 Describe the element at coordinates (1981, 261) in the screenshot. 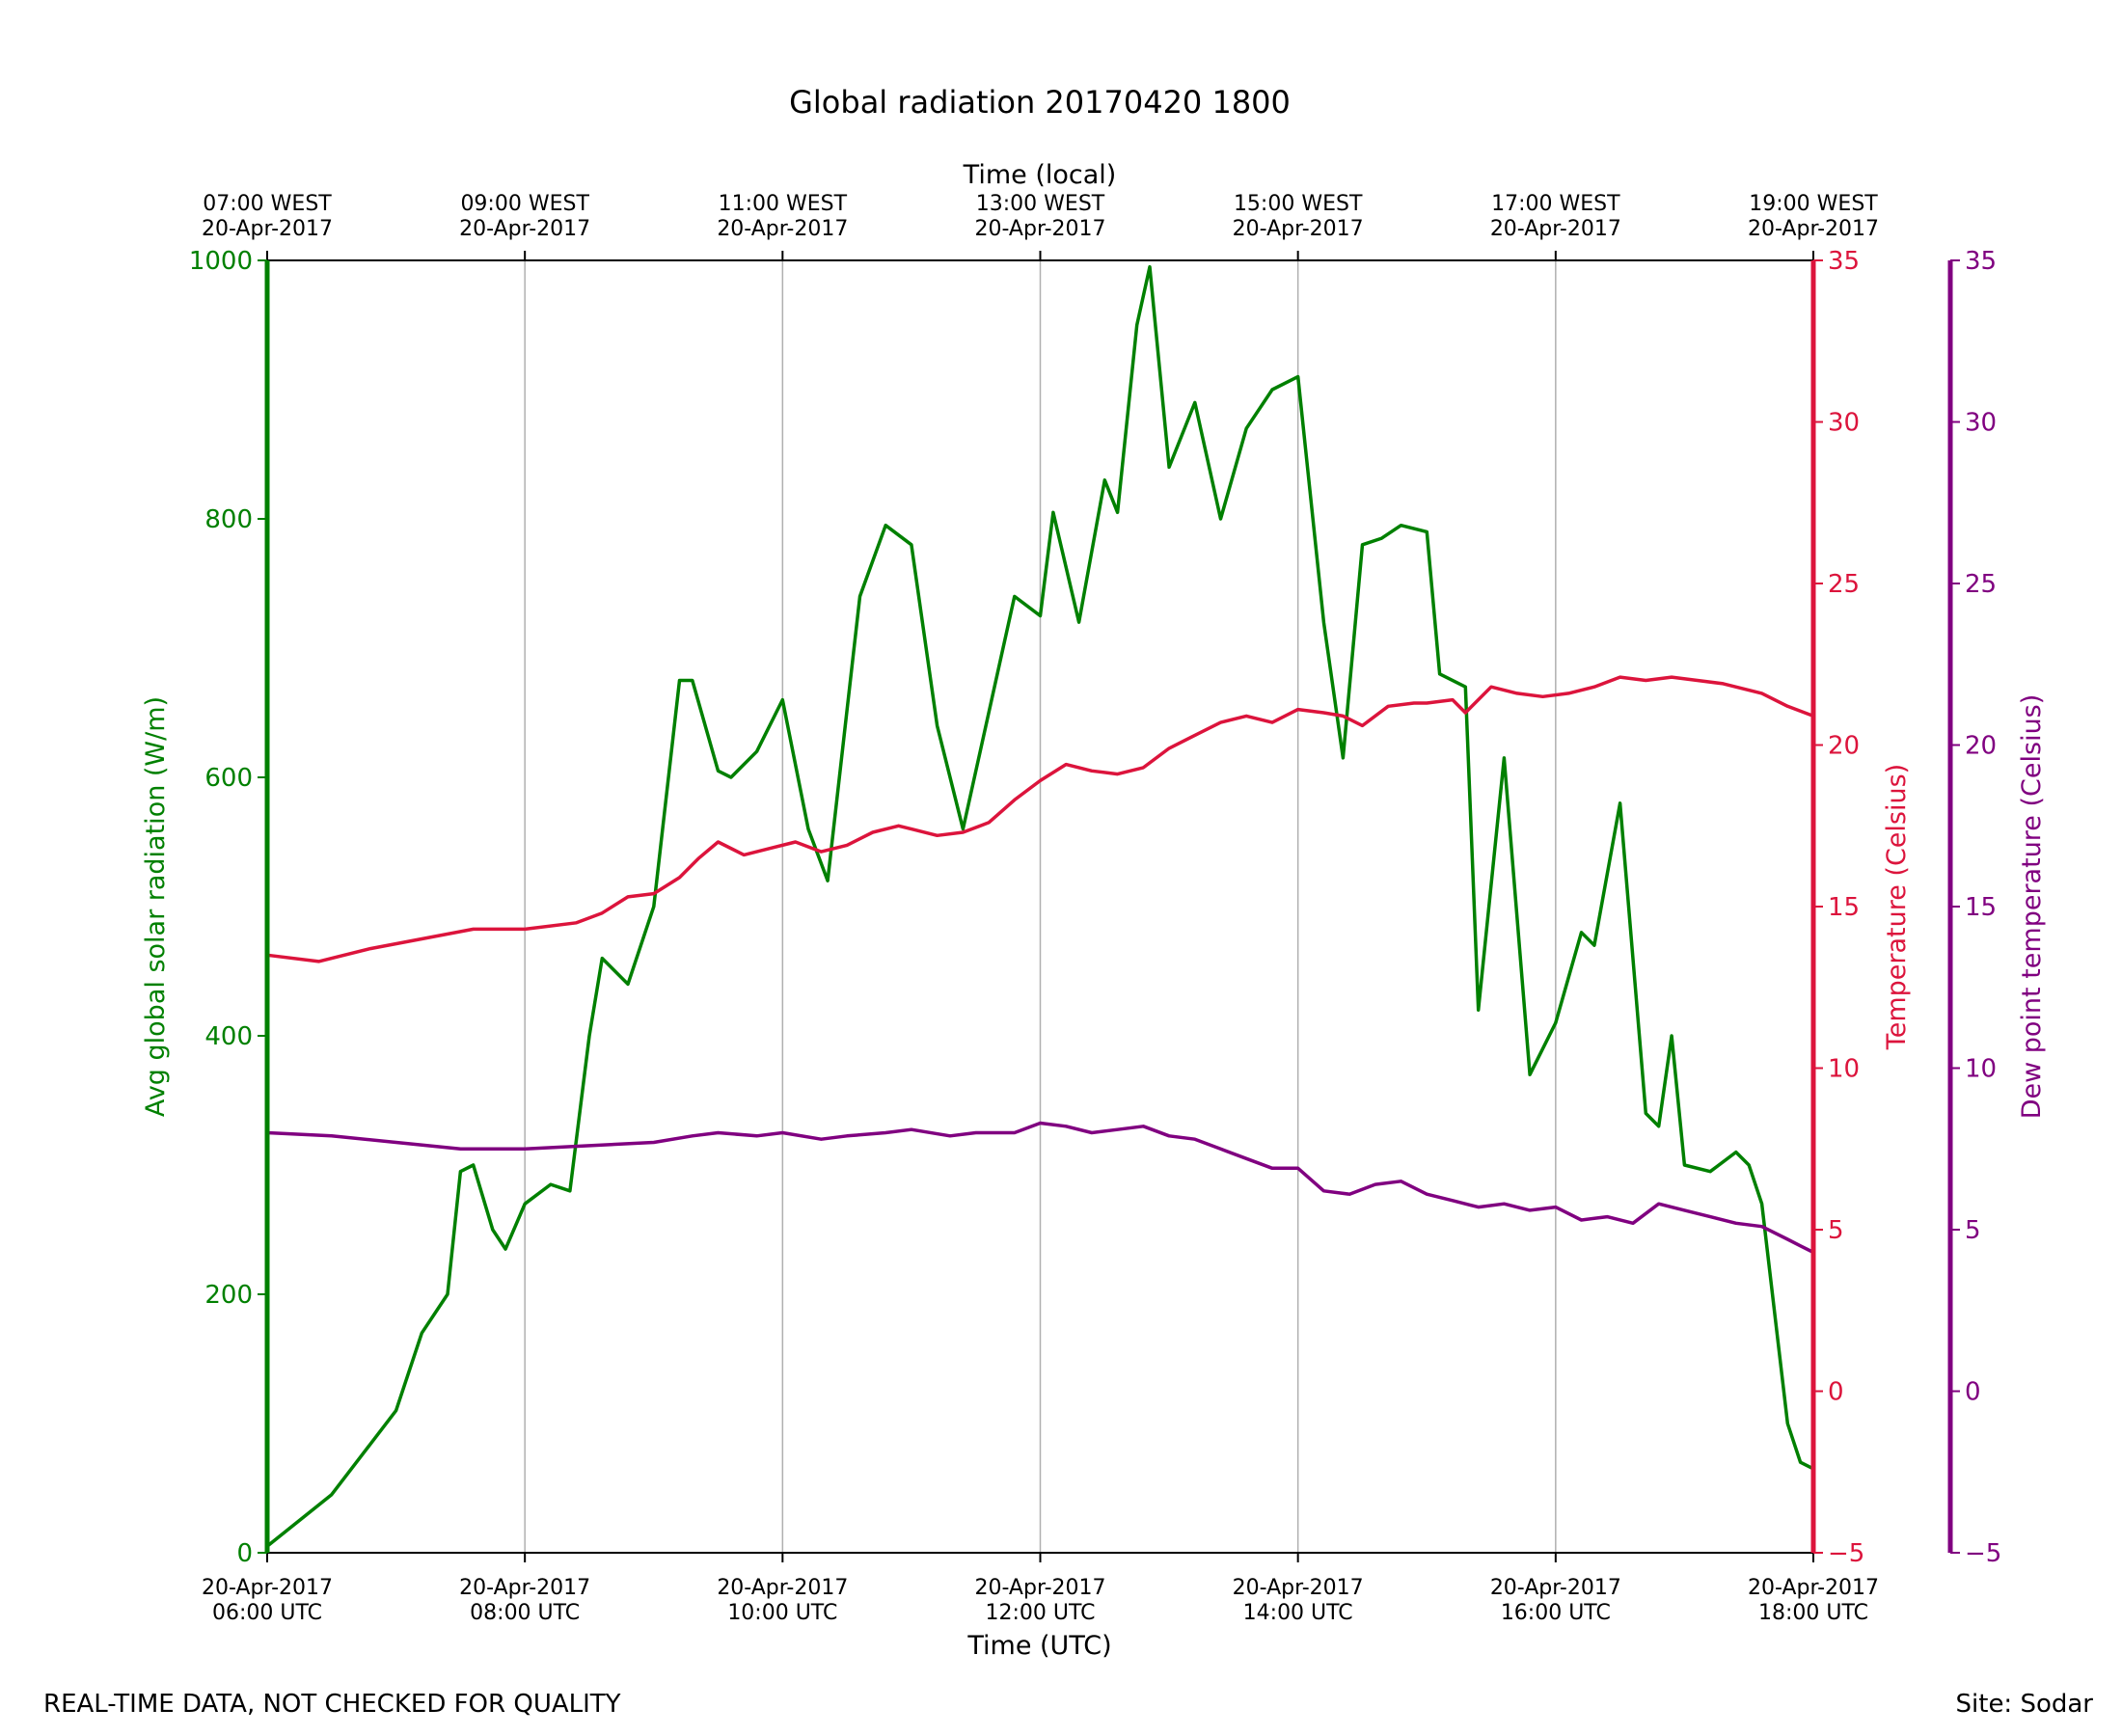

I see `dewpoint-tick-label-8: 35` at that location.